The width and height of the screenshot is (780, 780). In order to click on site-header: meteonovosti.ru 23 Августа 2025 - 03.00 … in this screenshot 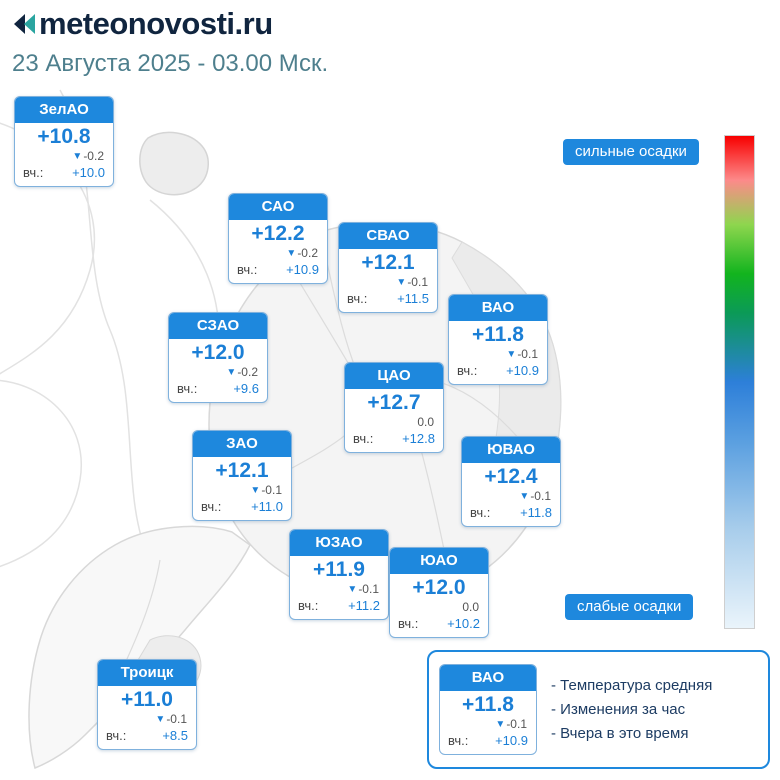, I will do `click(170, 42)`.